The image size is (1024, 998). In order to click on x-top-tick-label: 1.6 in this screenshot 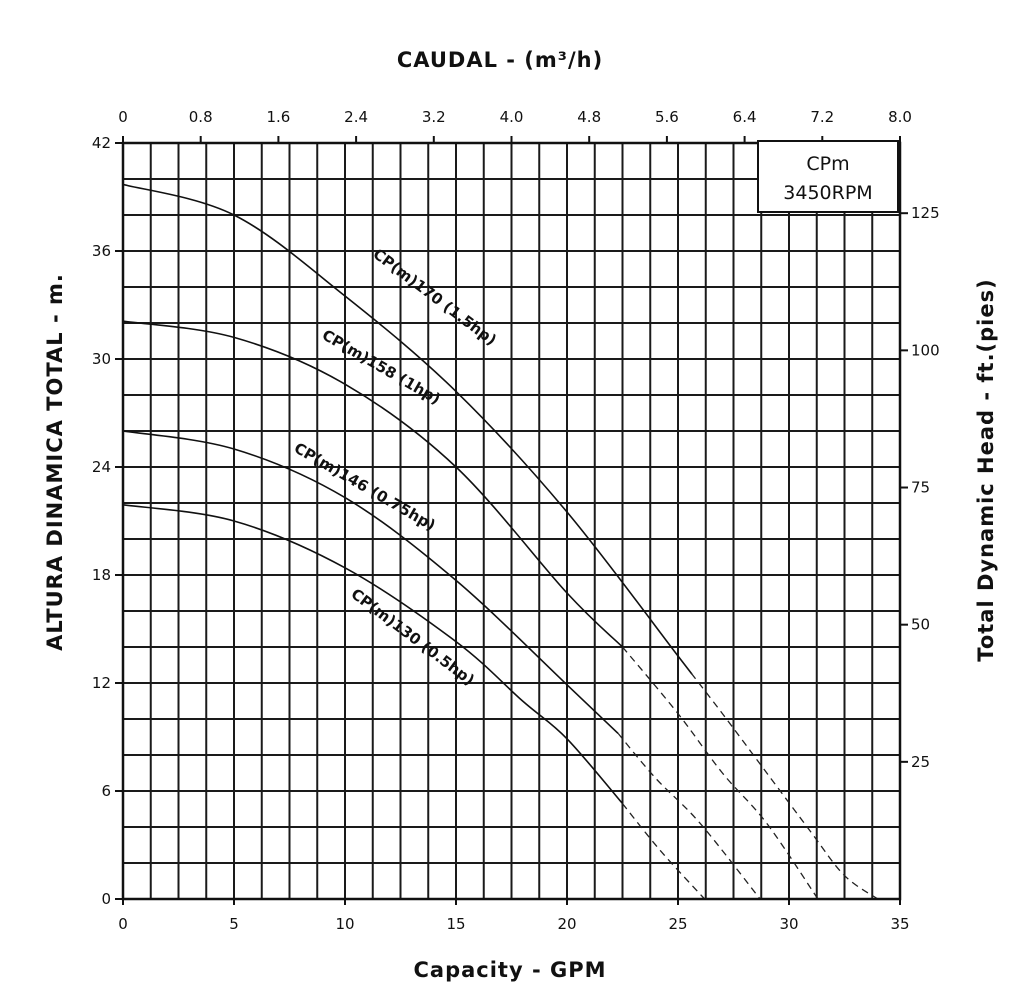, I will do `click(278, 117)`.